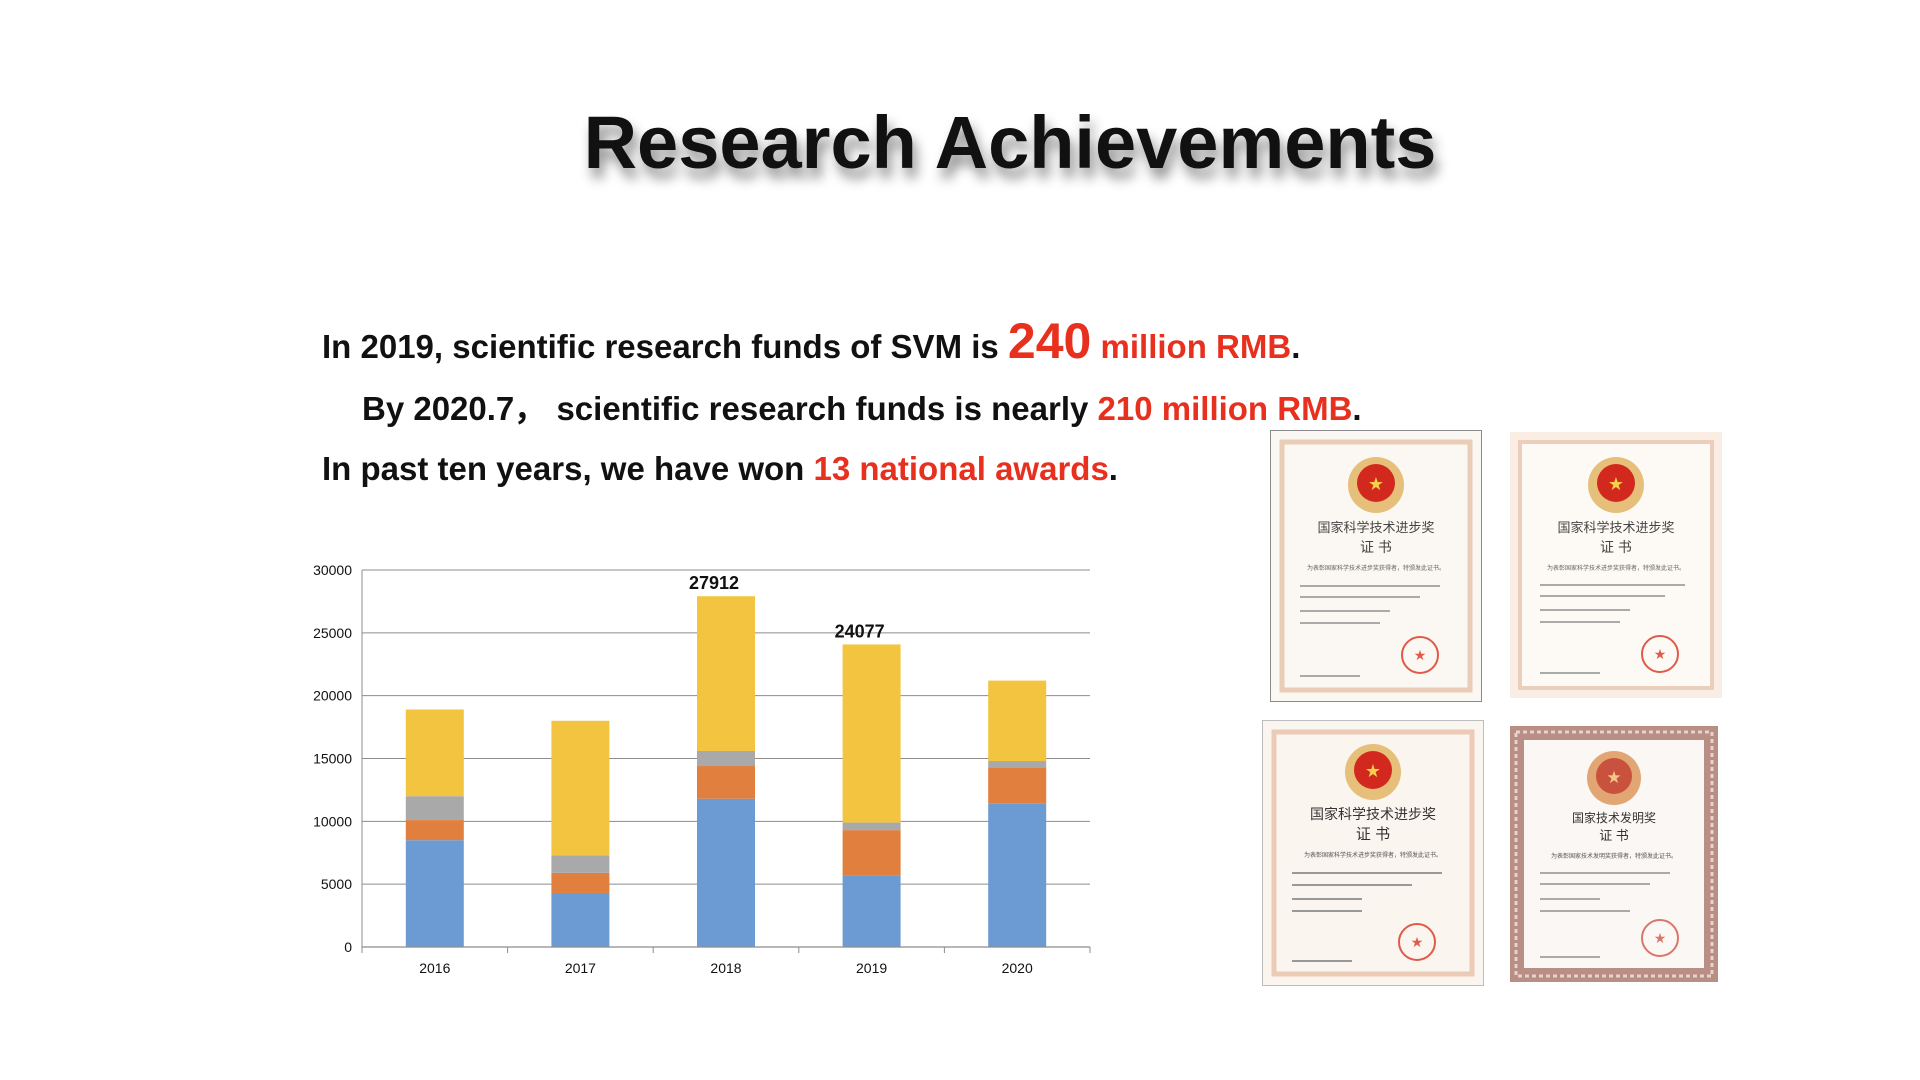  I want to click on awards-text: In past ten years, we have won, so click(568, 468).